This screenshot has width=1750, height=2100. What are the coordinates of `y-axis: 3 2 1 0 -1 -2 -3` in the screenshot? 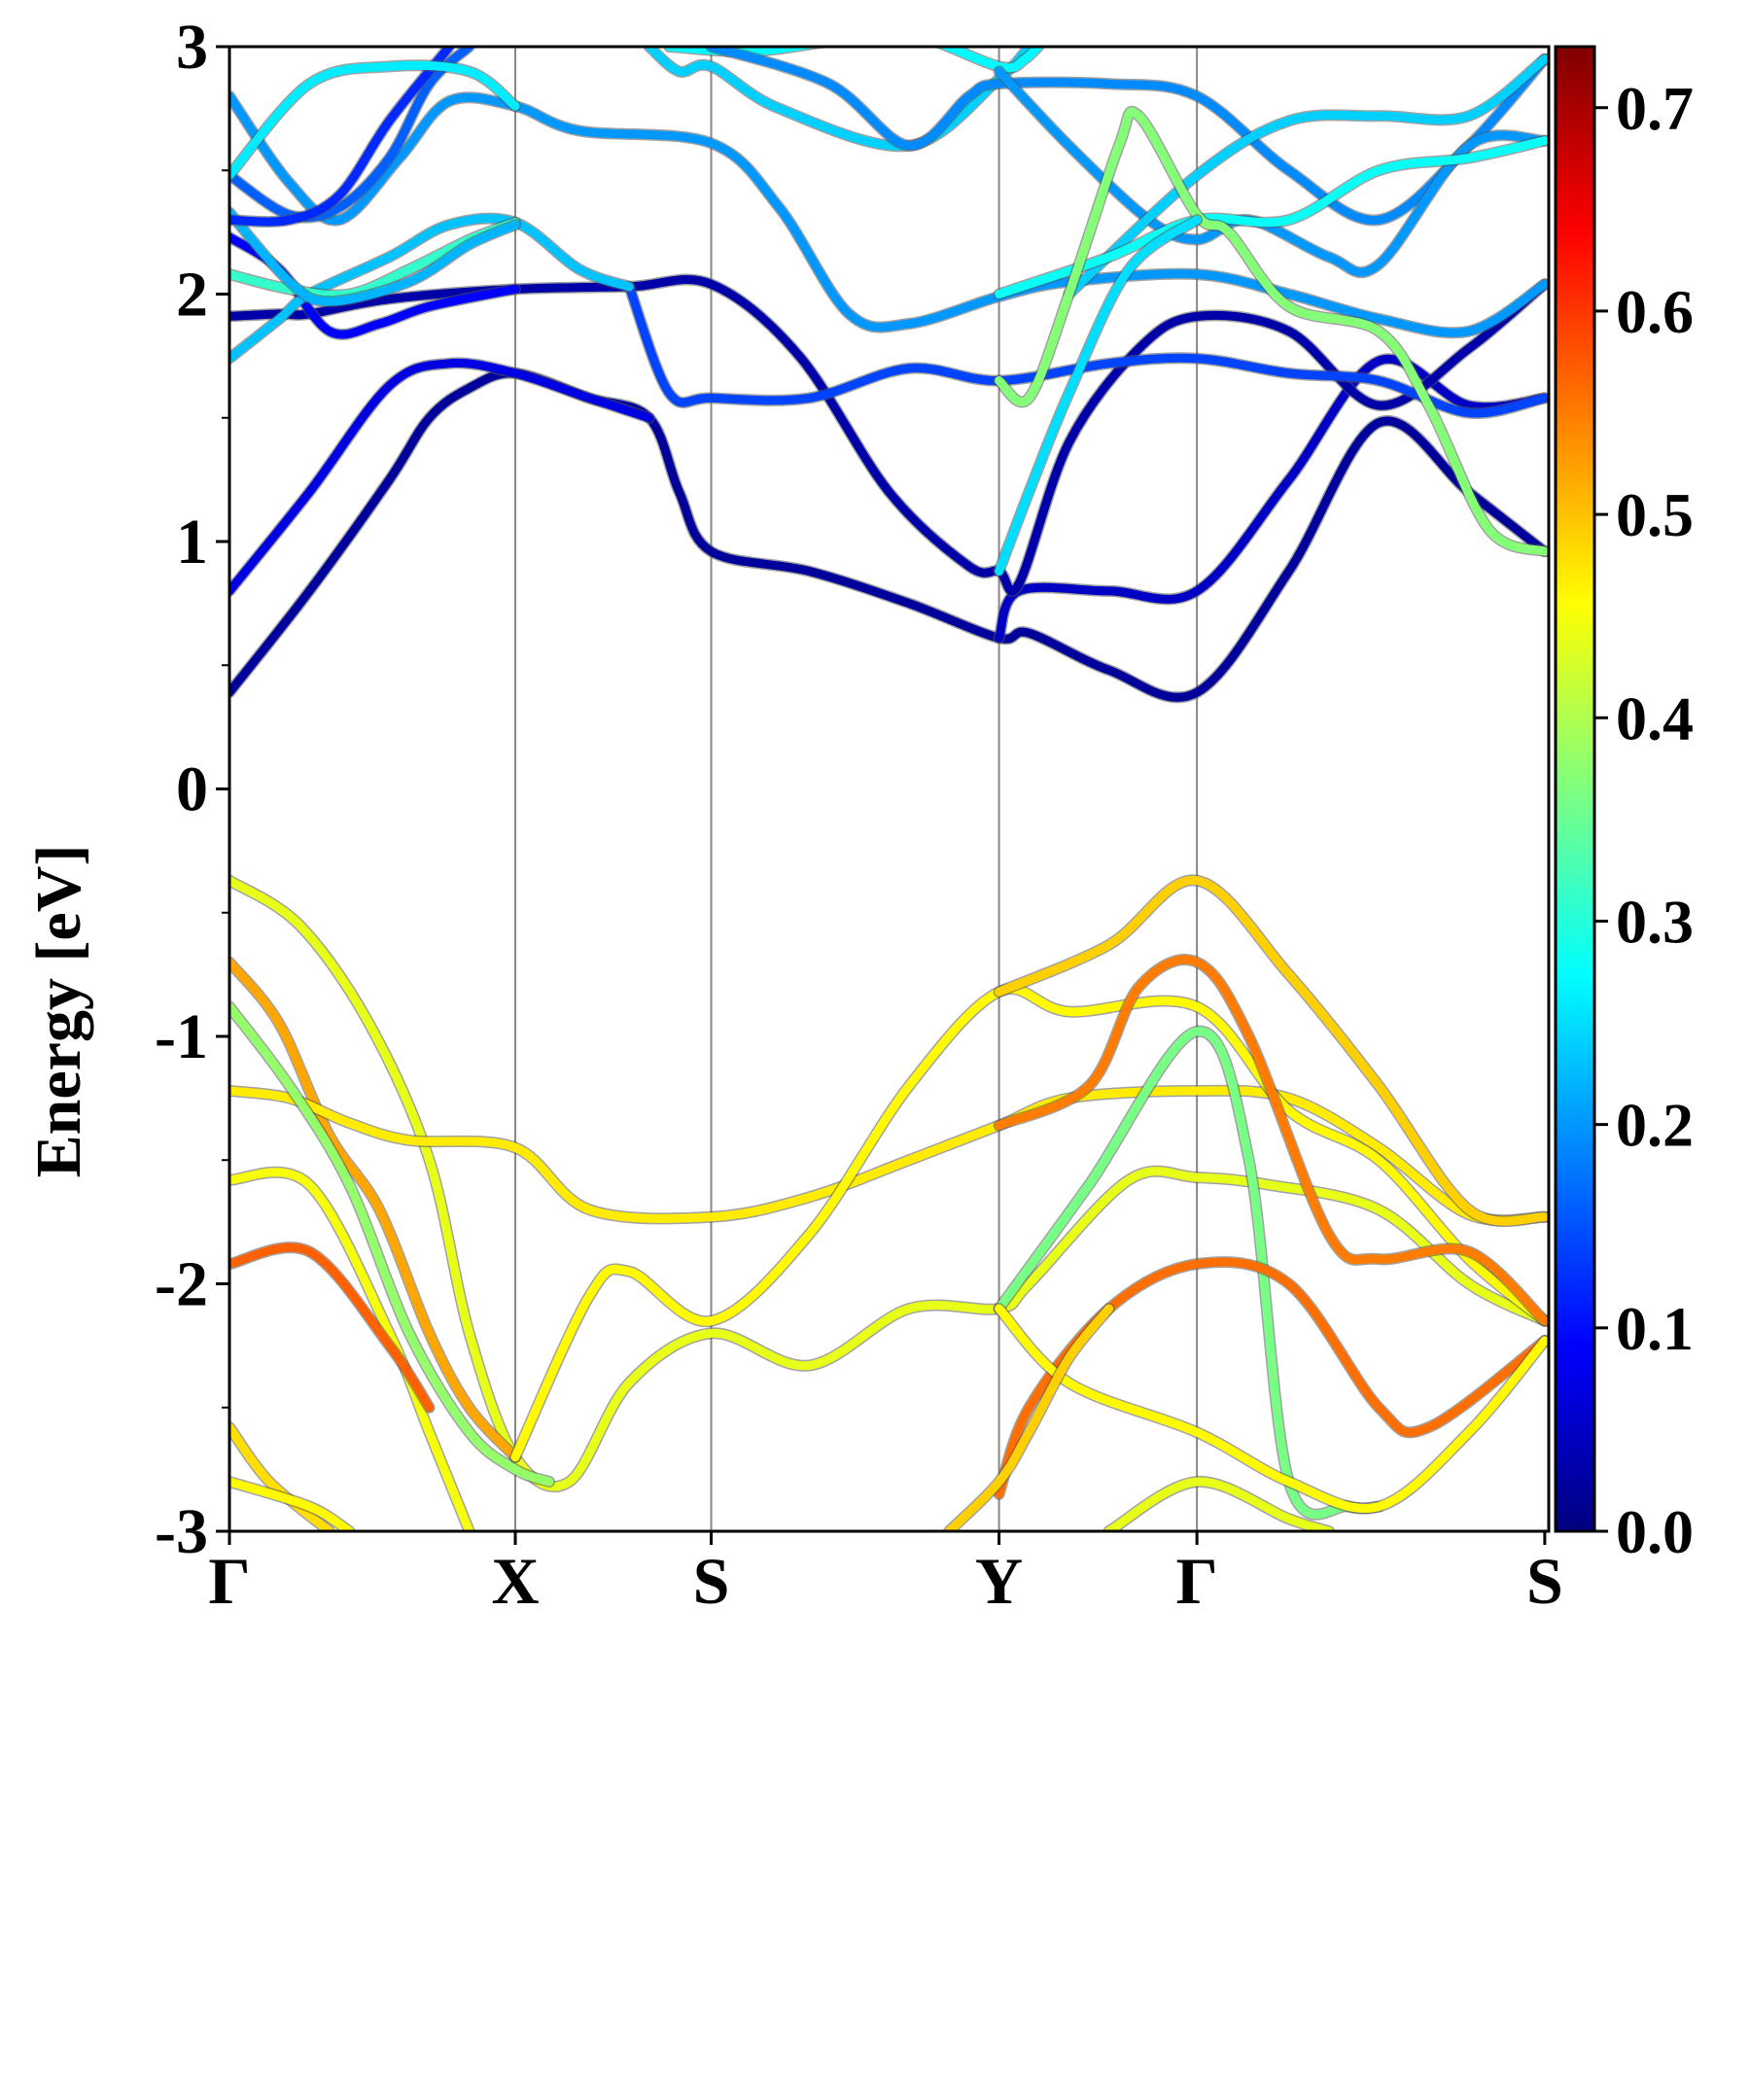 It's located at (192, 789).